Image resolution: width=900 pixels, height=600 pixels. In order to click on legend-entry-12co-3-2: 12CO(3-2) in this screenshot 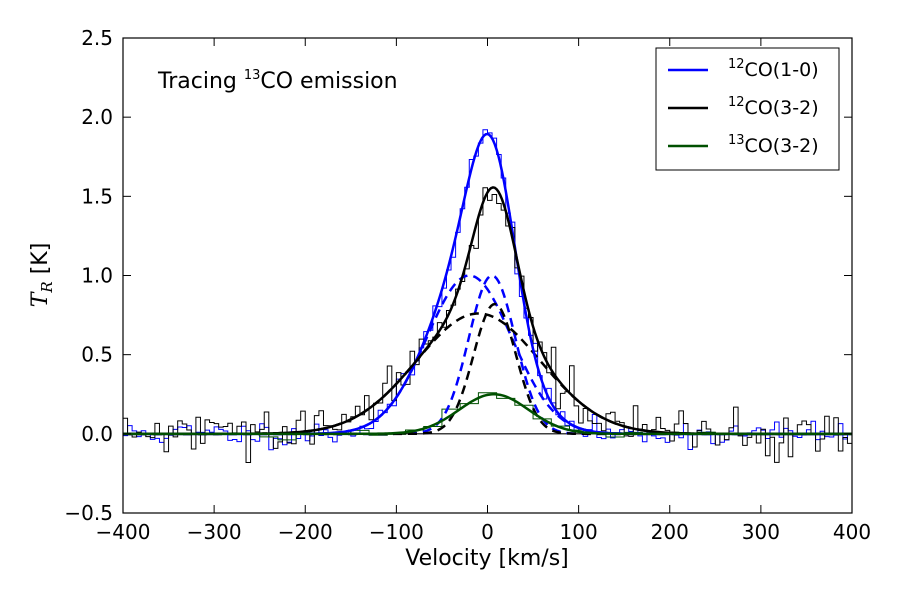, I will do `click(743, 107)`.